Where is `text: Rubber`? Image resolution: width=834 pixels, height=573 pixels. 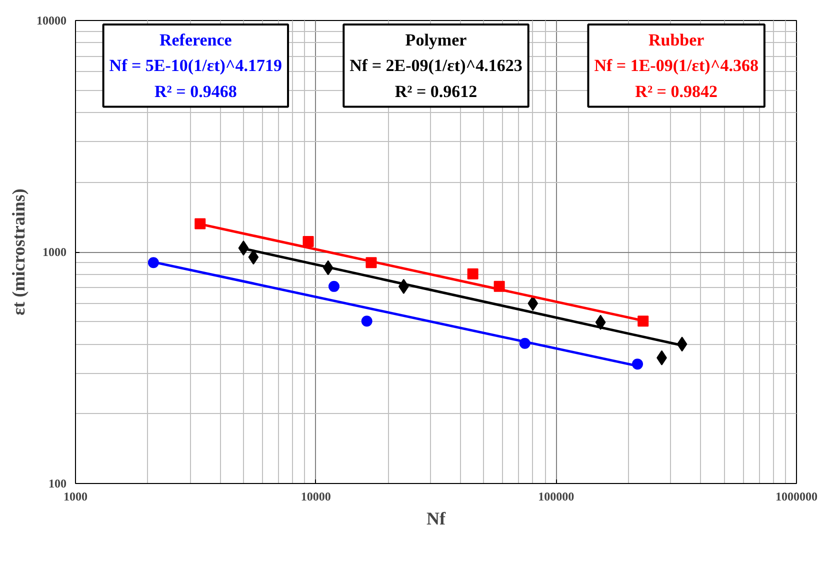 text: Rubber is located at coordinates (676, 40).